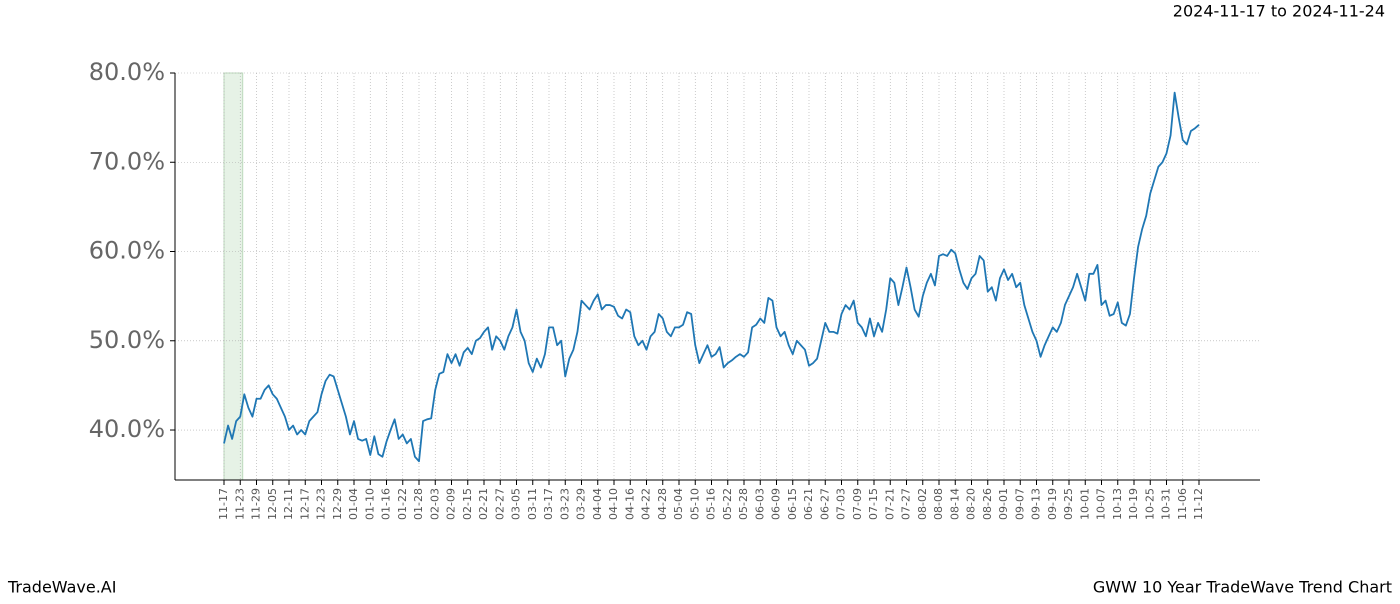 Image resolution: width=1400 pixels, height=604 pixels. What do you see at coordinates (1019, 504) in the screenshot?
I see `x-tick-label: 09-07` at bounding box center [1019, 504].